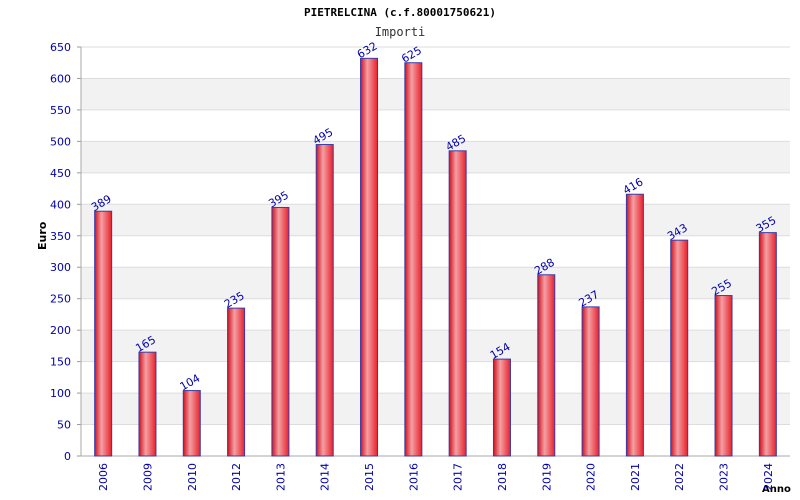  Describe the element at coordinates (369, 477) in the screenshot. I see `x-tick-label: 2015` at that location.